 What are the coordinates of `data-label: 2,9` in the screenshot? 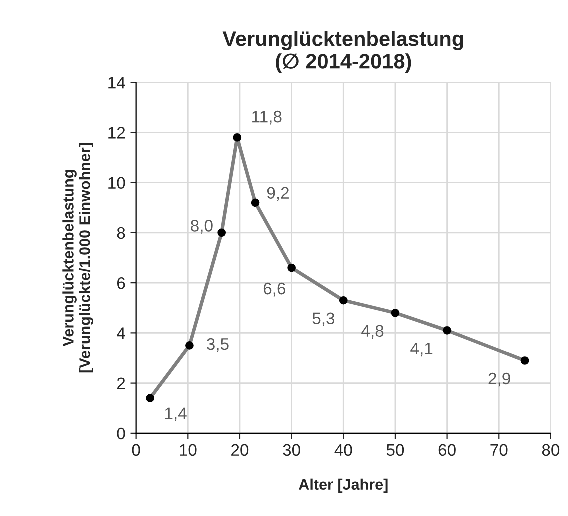 It's located at (499, 379).